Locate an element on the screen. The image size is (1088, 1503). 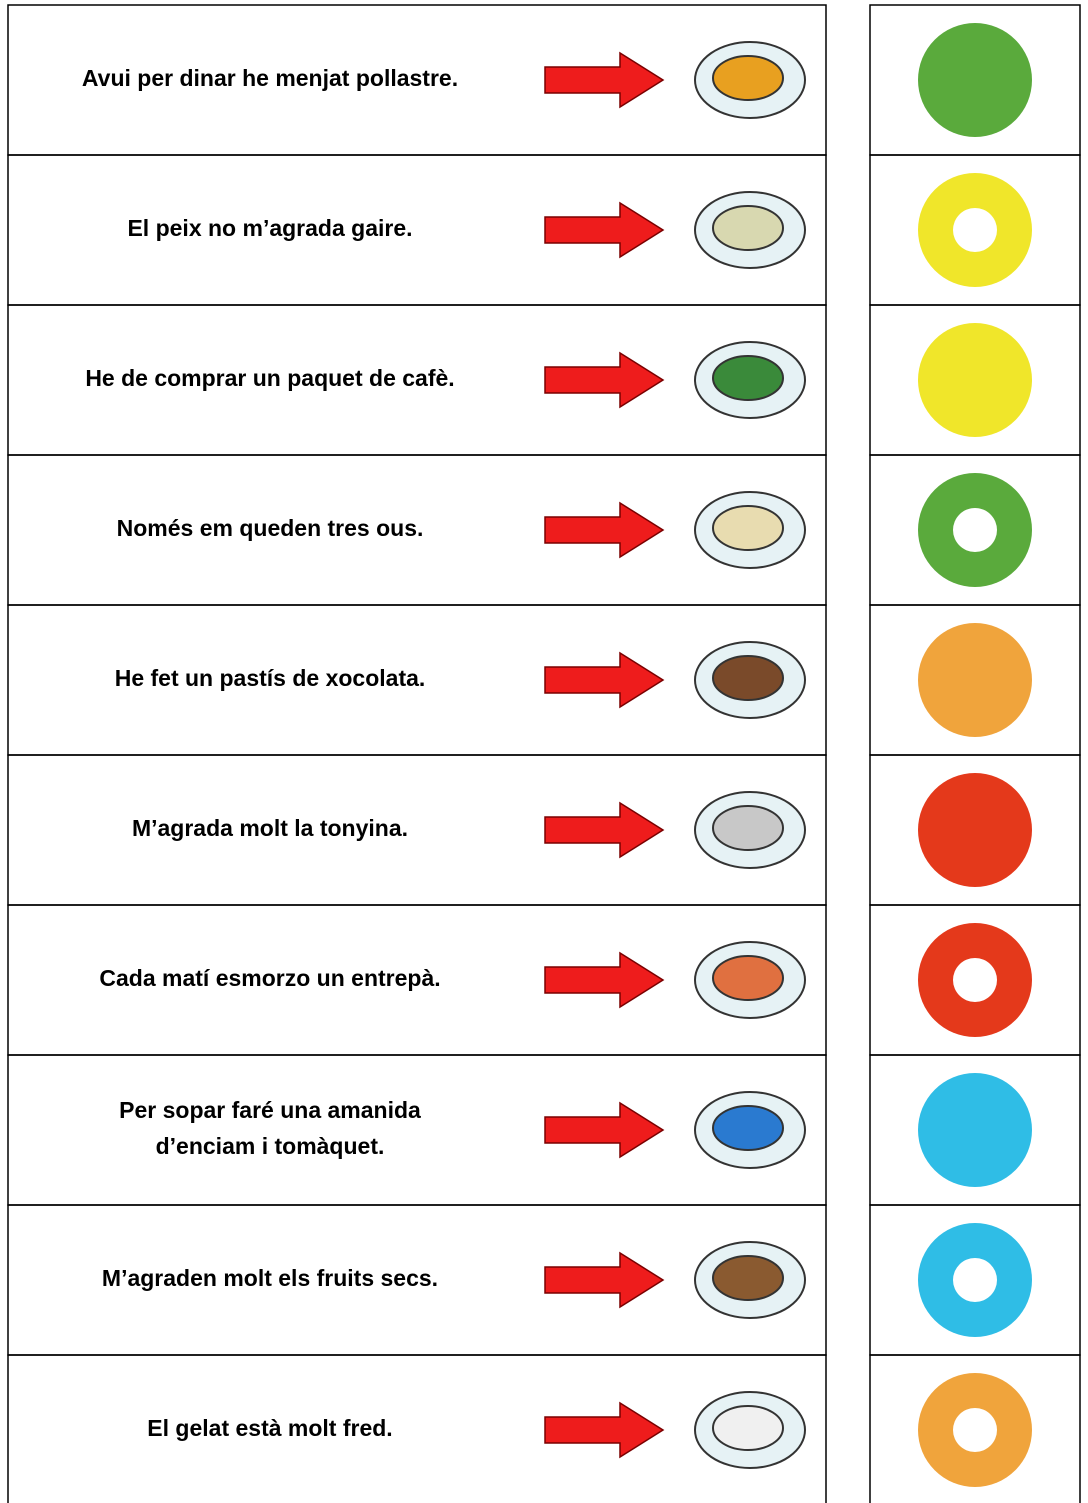
row: Avui per dinar he menjat pollastre. is located at coordinates (544, 80).